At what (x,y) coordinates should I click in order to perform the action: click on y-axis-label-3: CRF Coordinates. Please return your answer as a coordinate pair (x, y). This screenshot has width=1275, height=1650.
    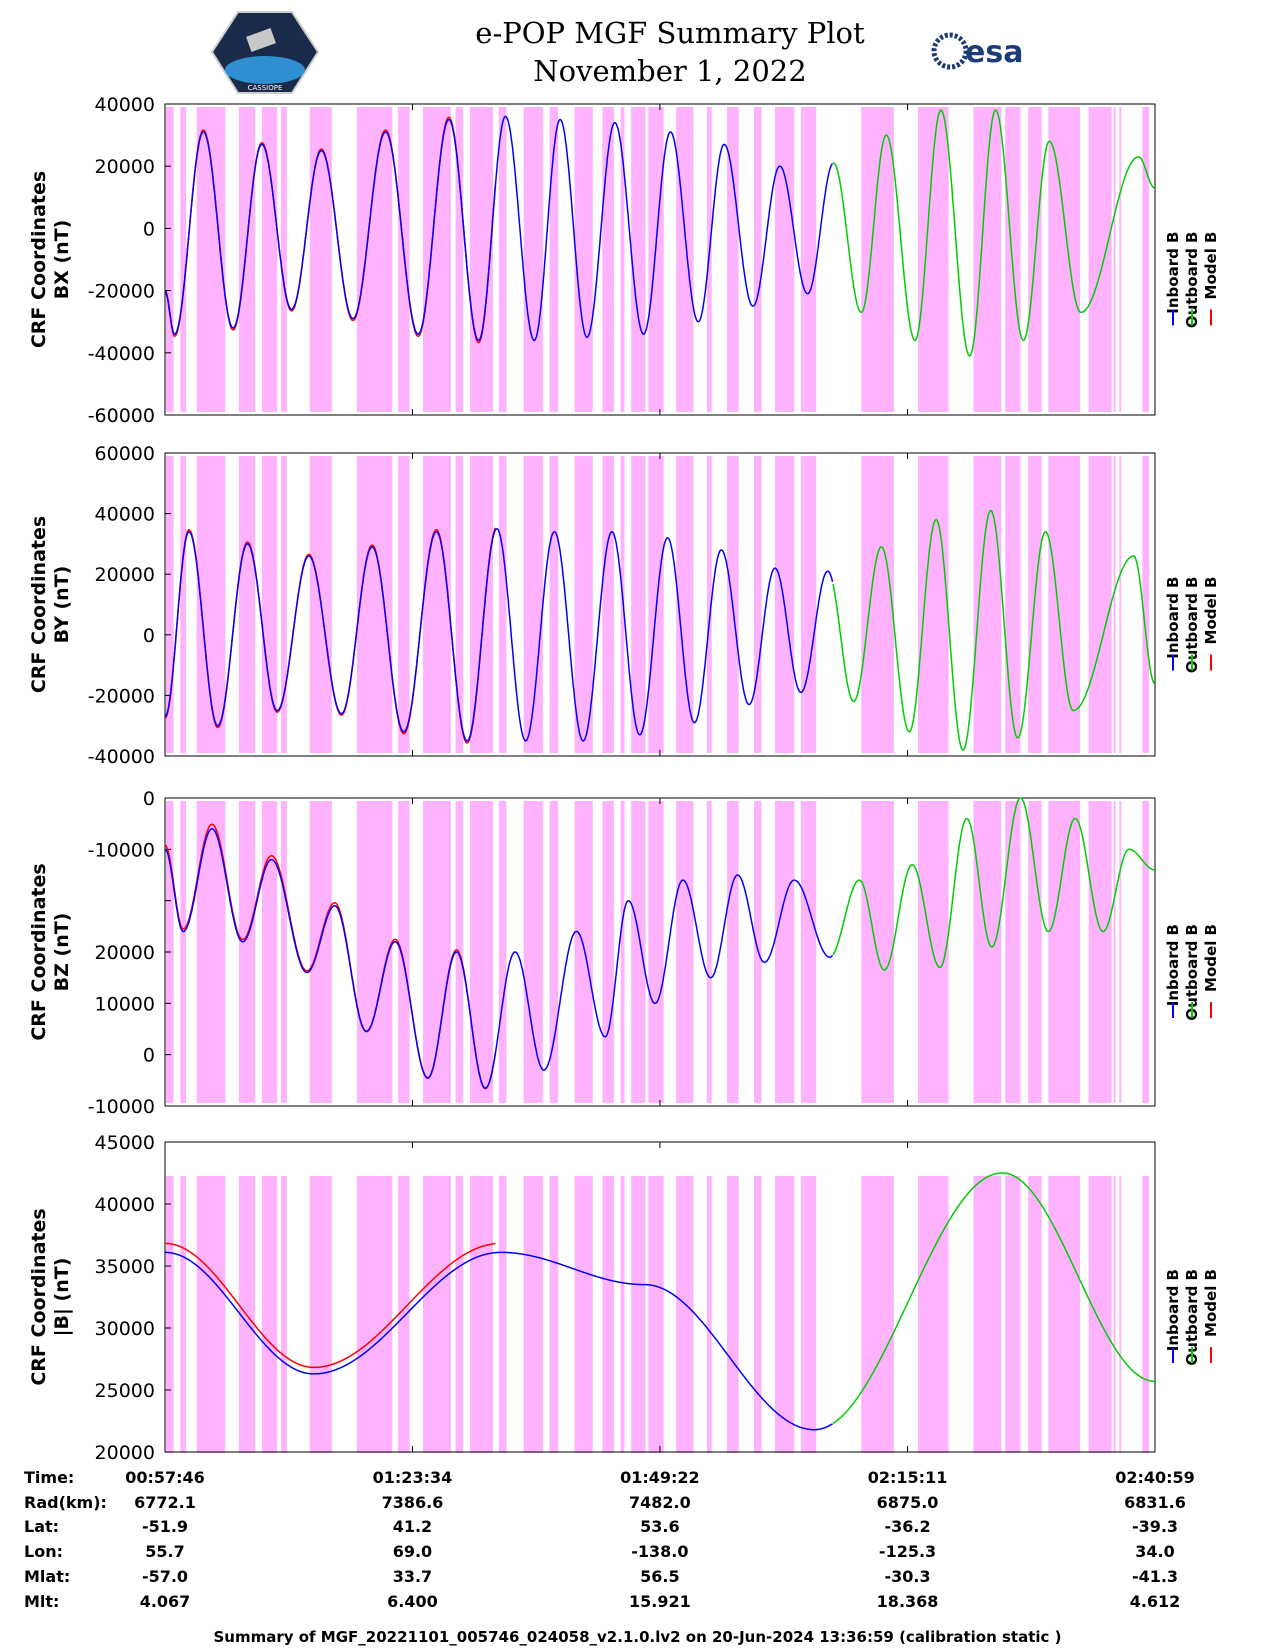
    Looking at the image, I should click on (39, 951).